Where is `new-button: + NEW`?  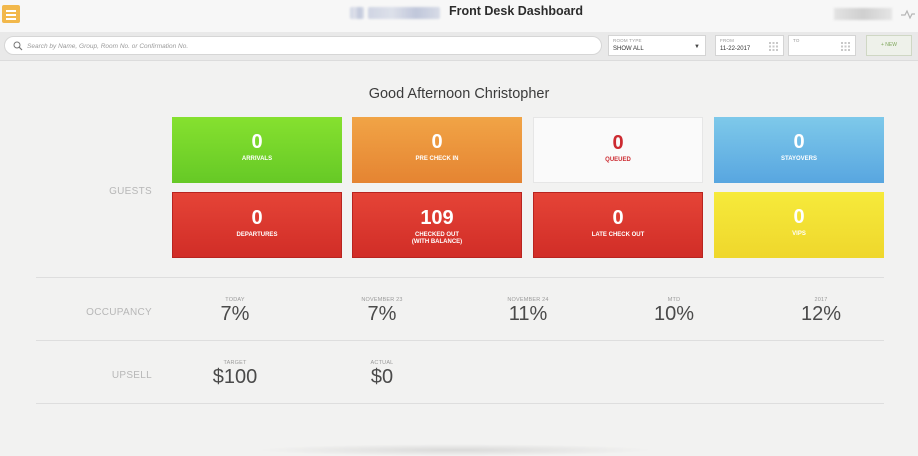
new-button: + NEW is located at coordinates (889, 45).